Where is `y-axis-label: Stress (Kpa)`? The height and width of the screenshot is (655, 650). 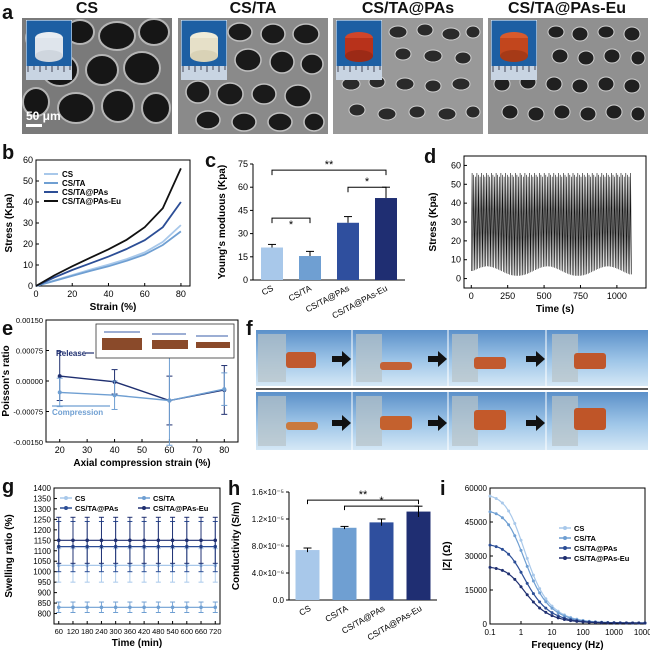 y-axis-label: Stress (Kpa) is located at coordinates (433, 222).